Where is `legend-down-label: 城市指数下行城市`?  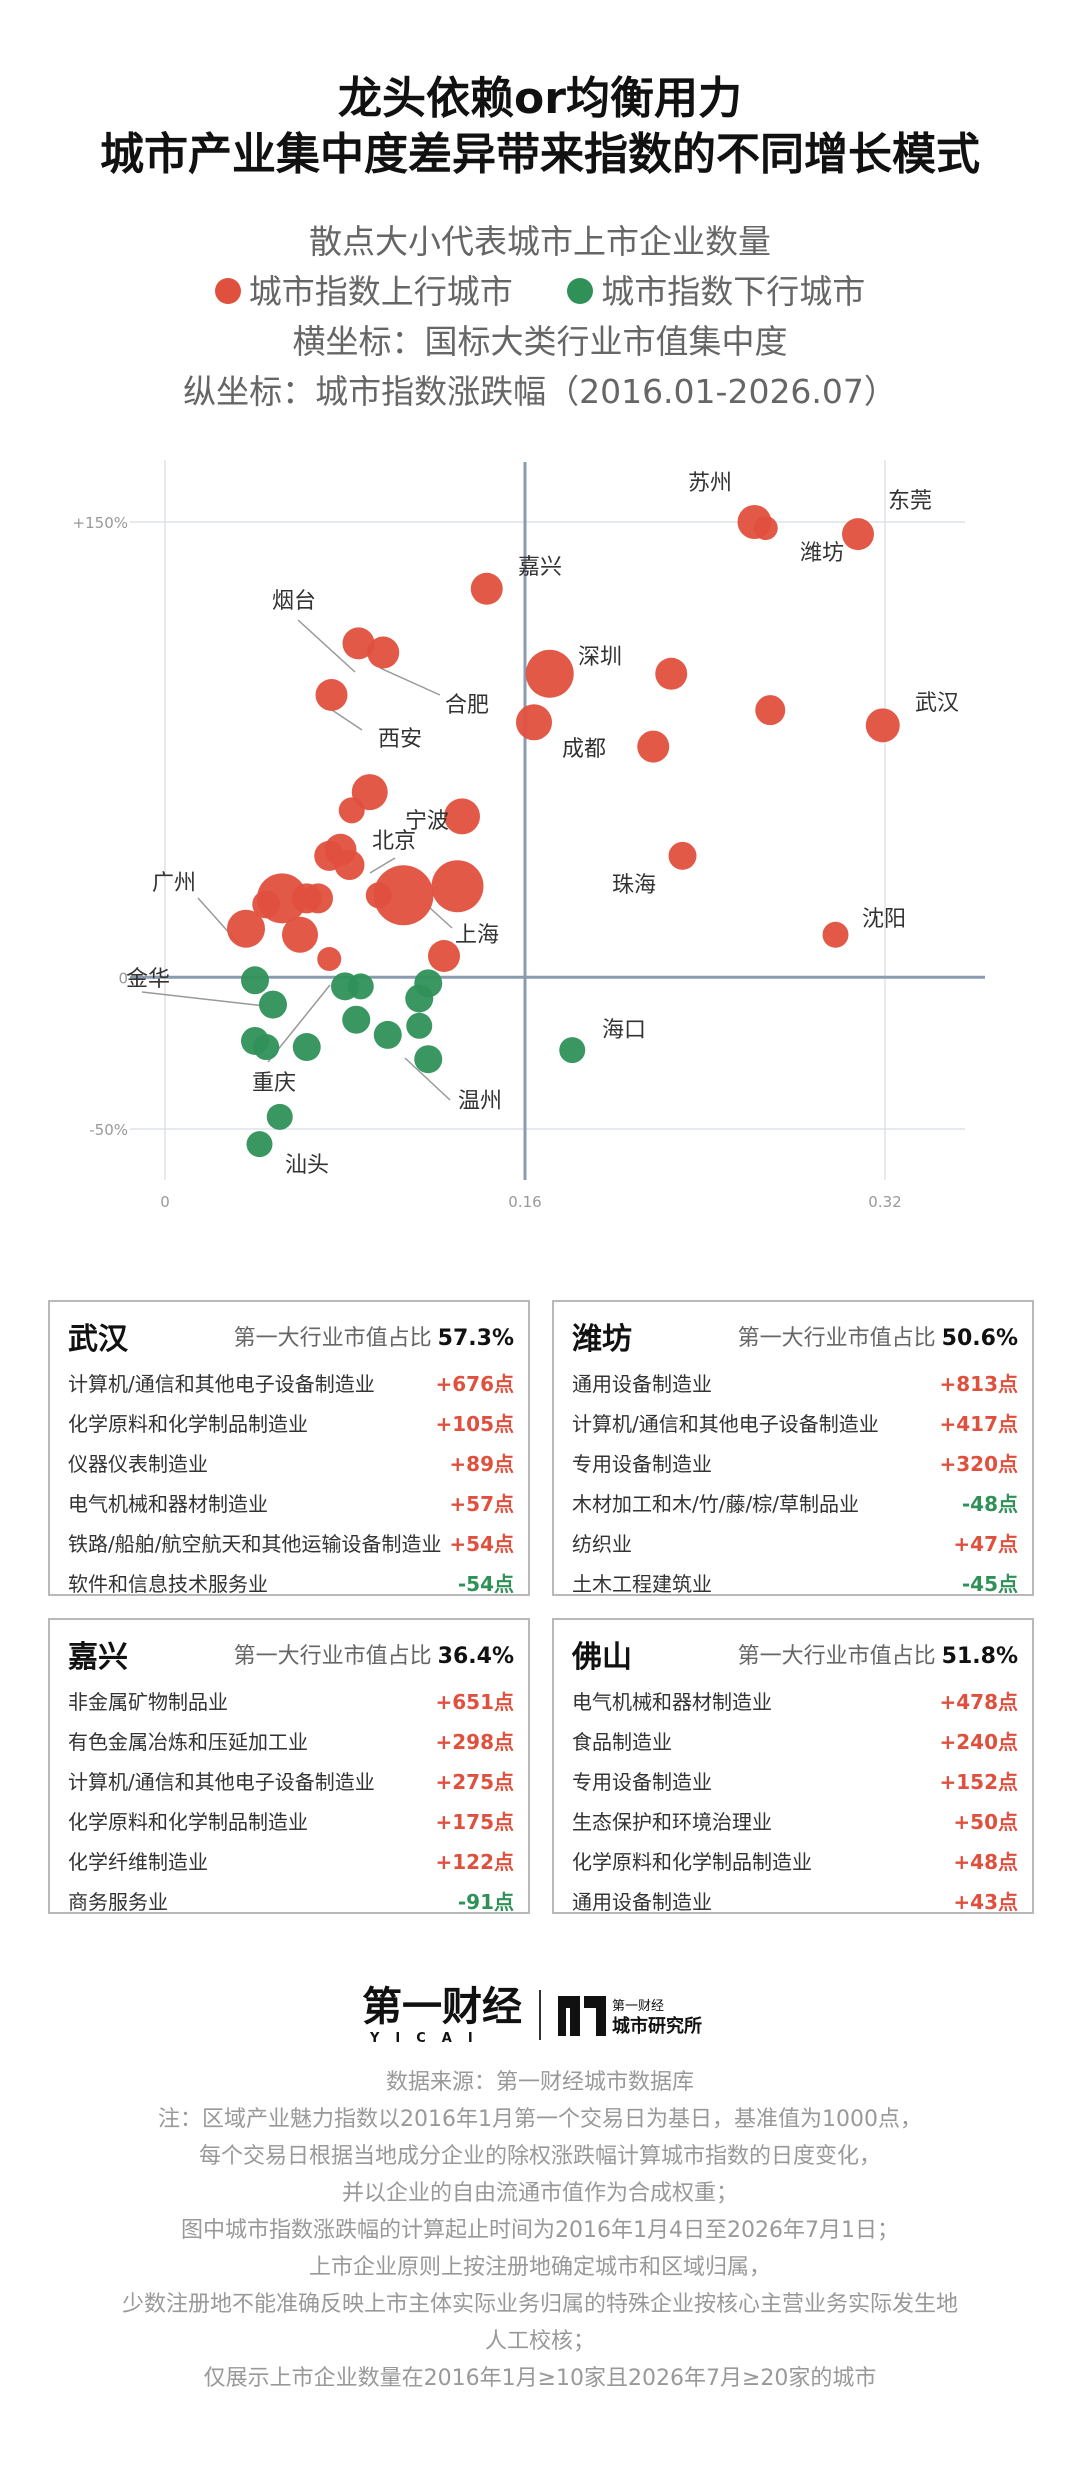 legend-down-label: 城市指数下行城市 is located at coordinates (733, 291).